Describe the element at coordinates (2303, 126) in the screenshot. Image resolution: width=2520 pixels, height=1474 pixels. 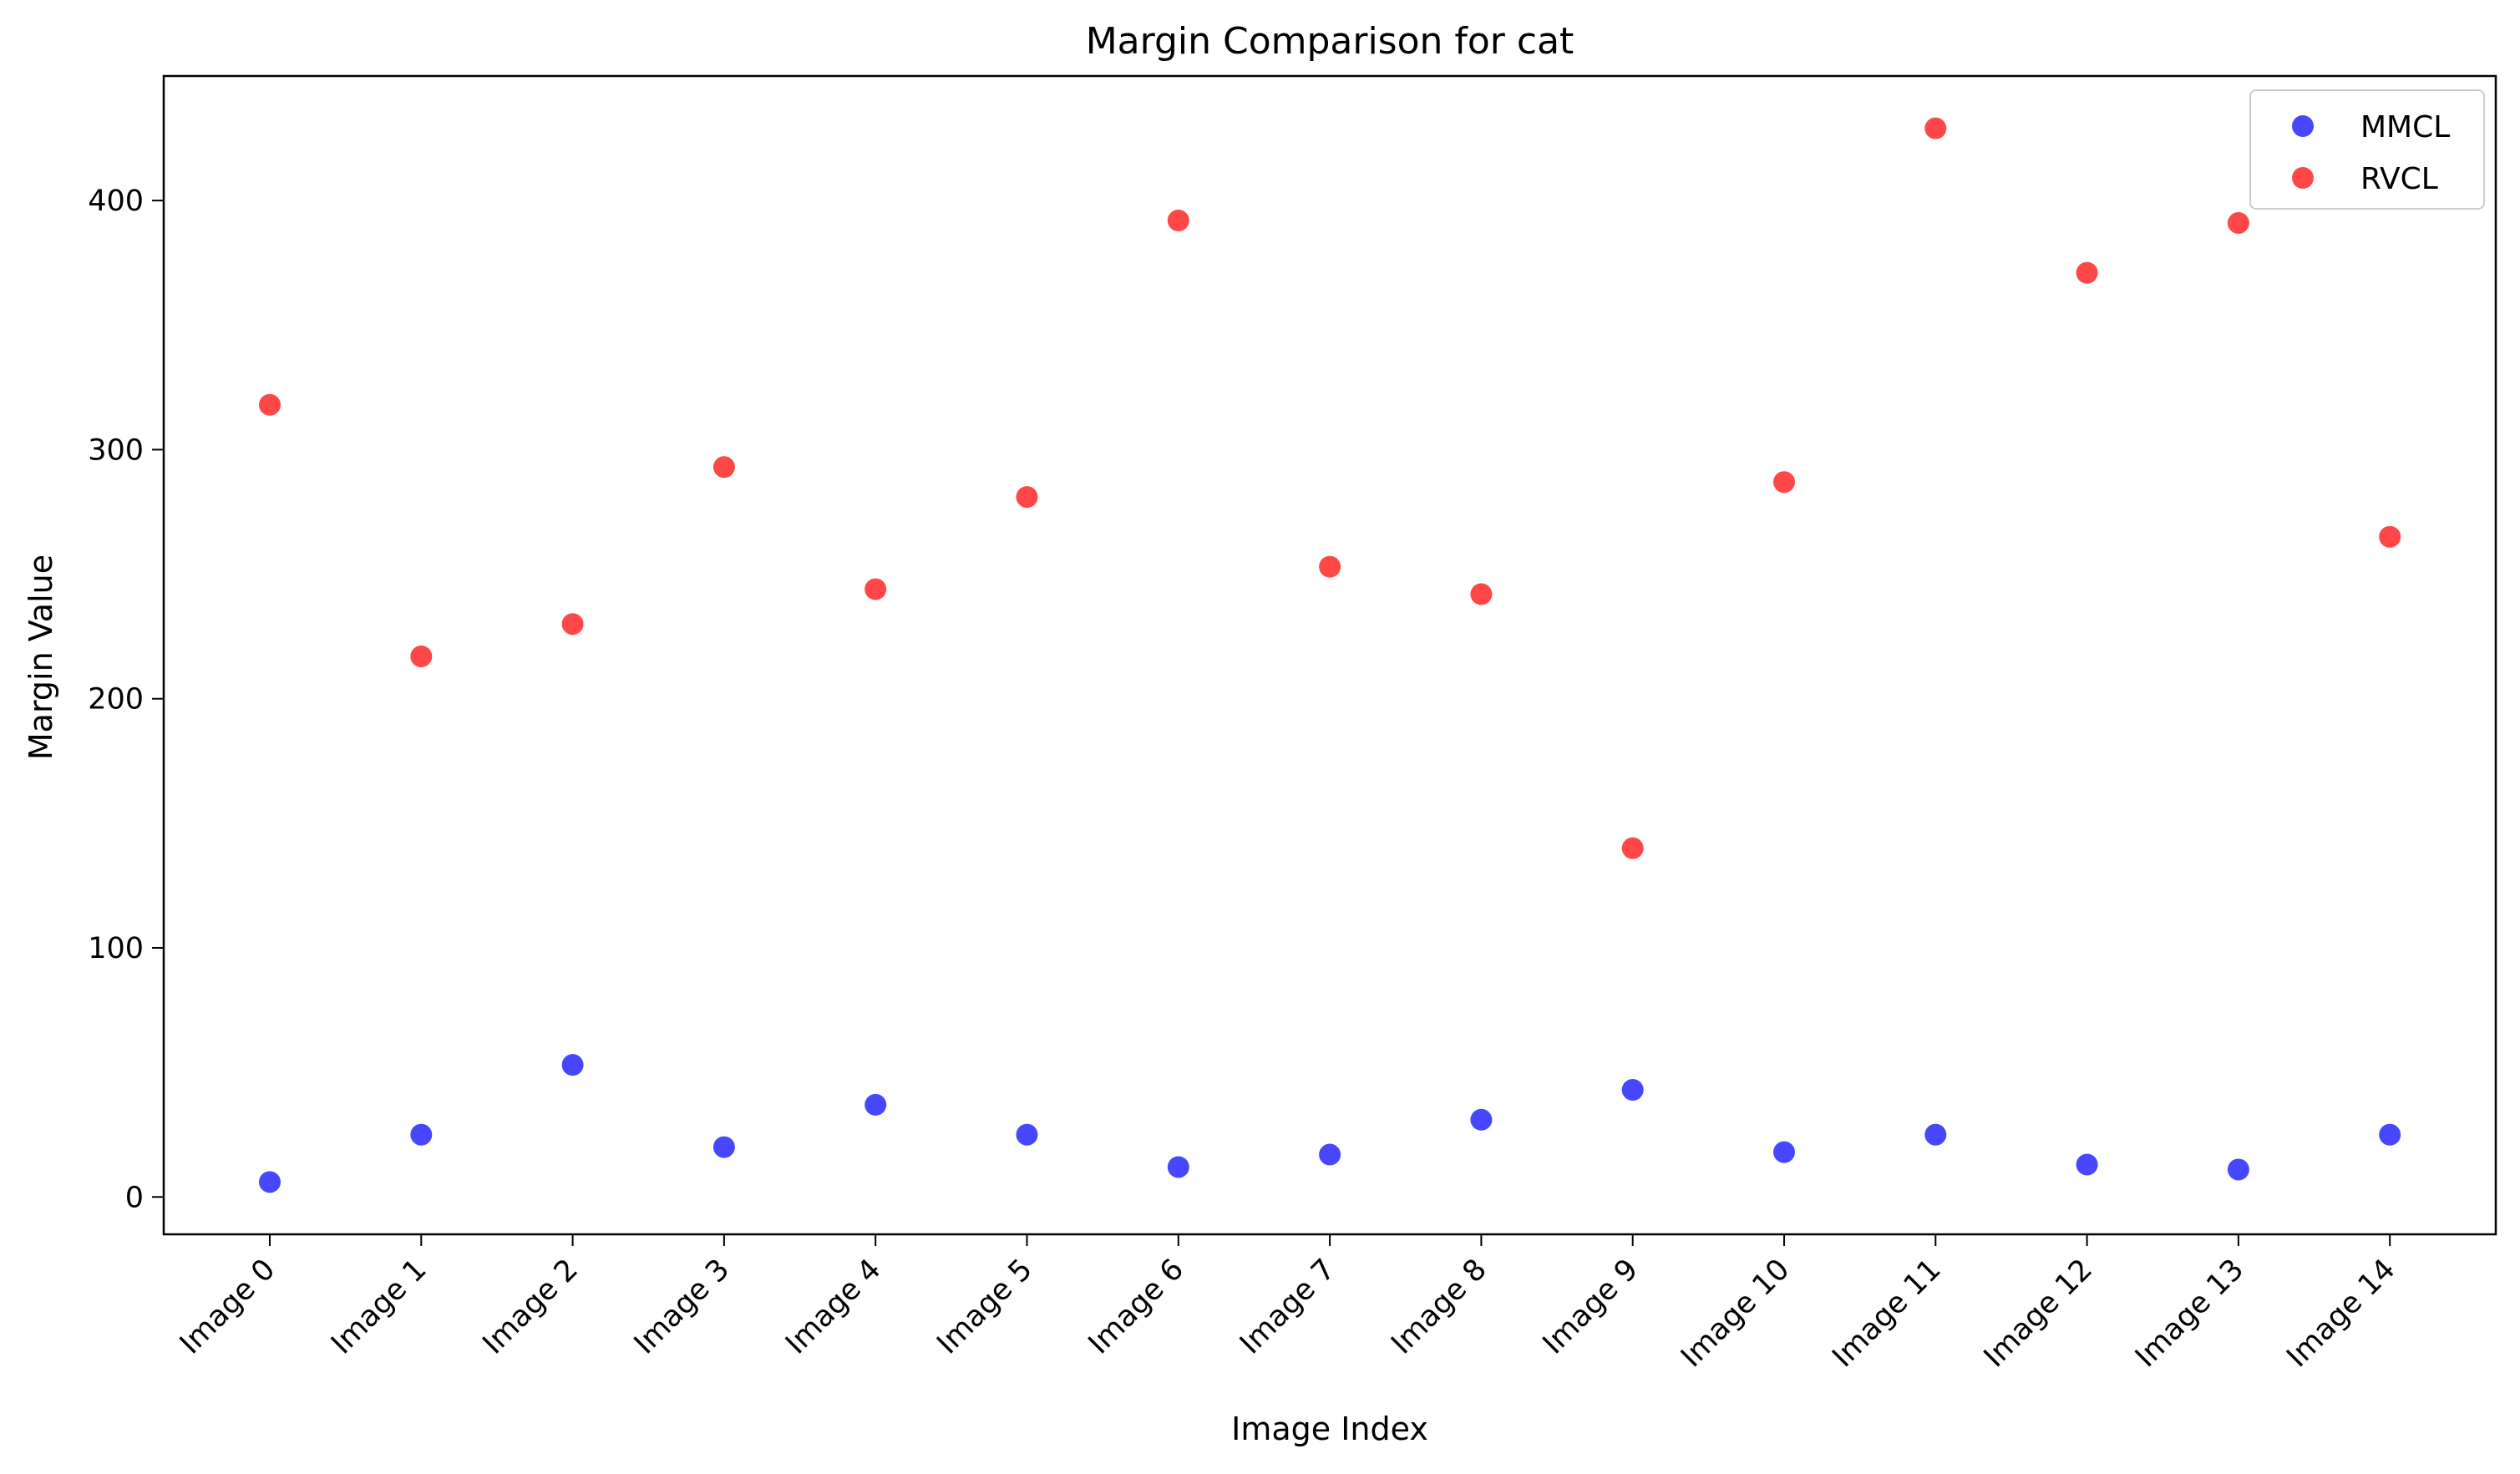
I see `legend-marker-mmcl` at that location.